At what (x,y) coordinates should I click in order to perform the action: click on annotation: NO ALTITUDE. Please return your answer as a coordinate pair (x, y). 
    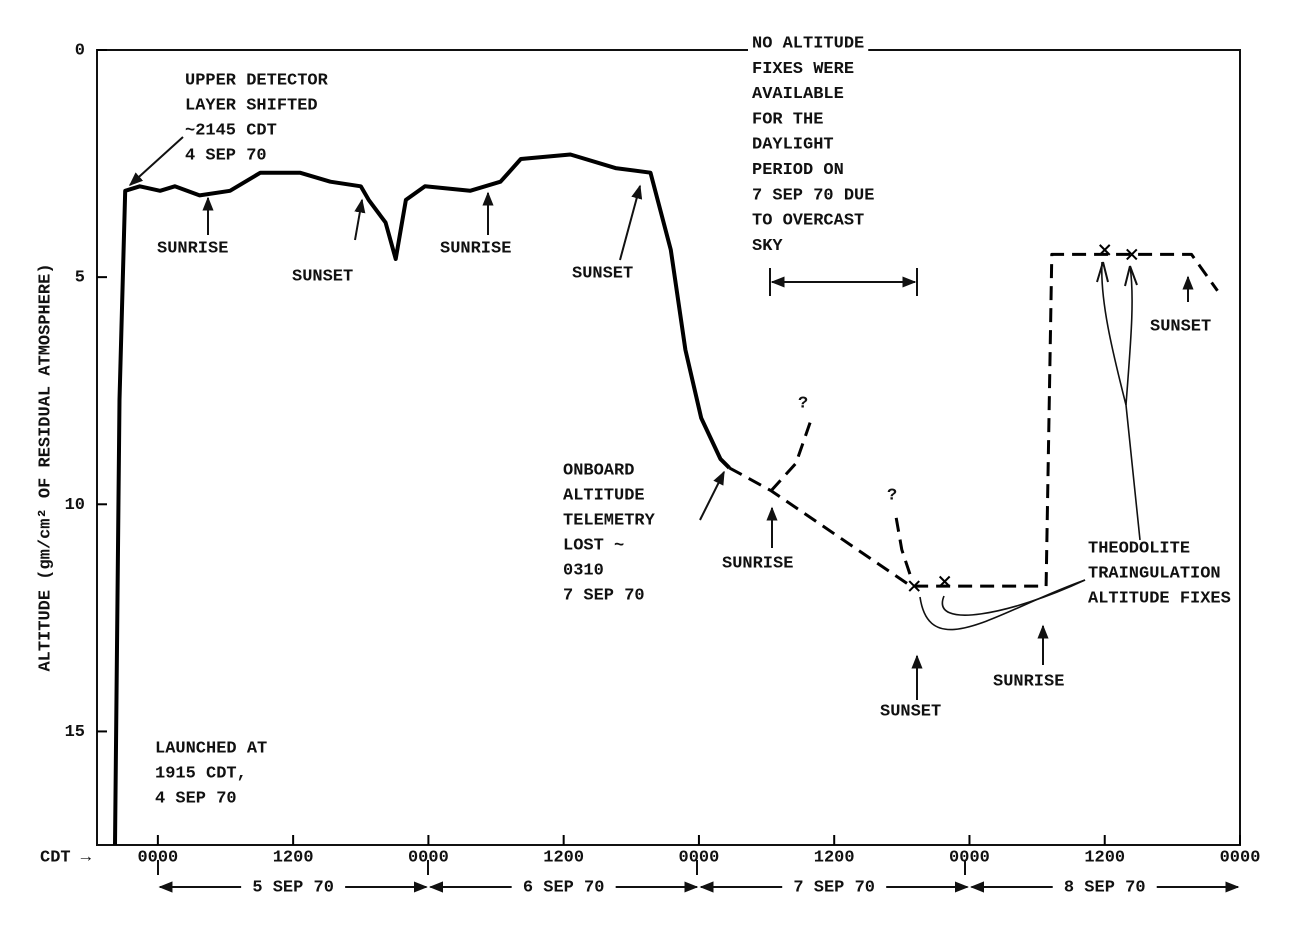
    Looking at the image, I should click on (808, 43).